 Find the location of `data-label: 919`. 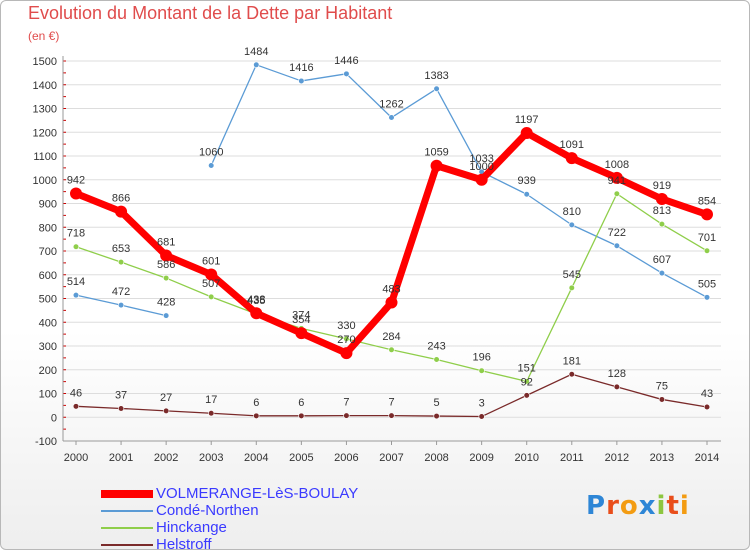

data-label: 919 is located at coordinates (662, 186).